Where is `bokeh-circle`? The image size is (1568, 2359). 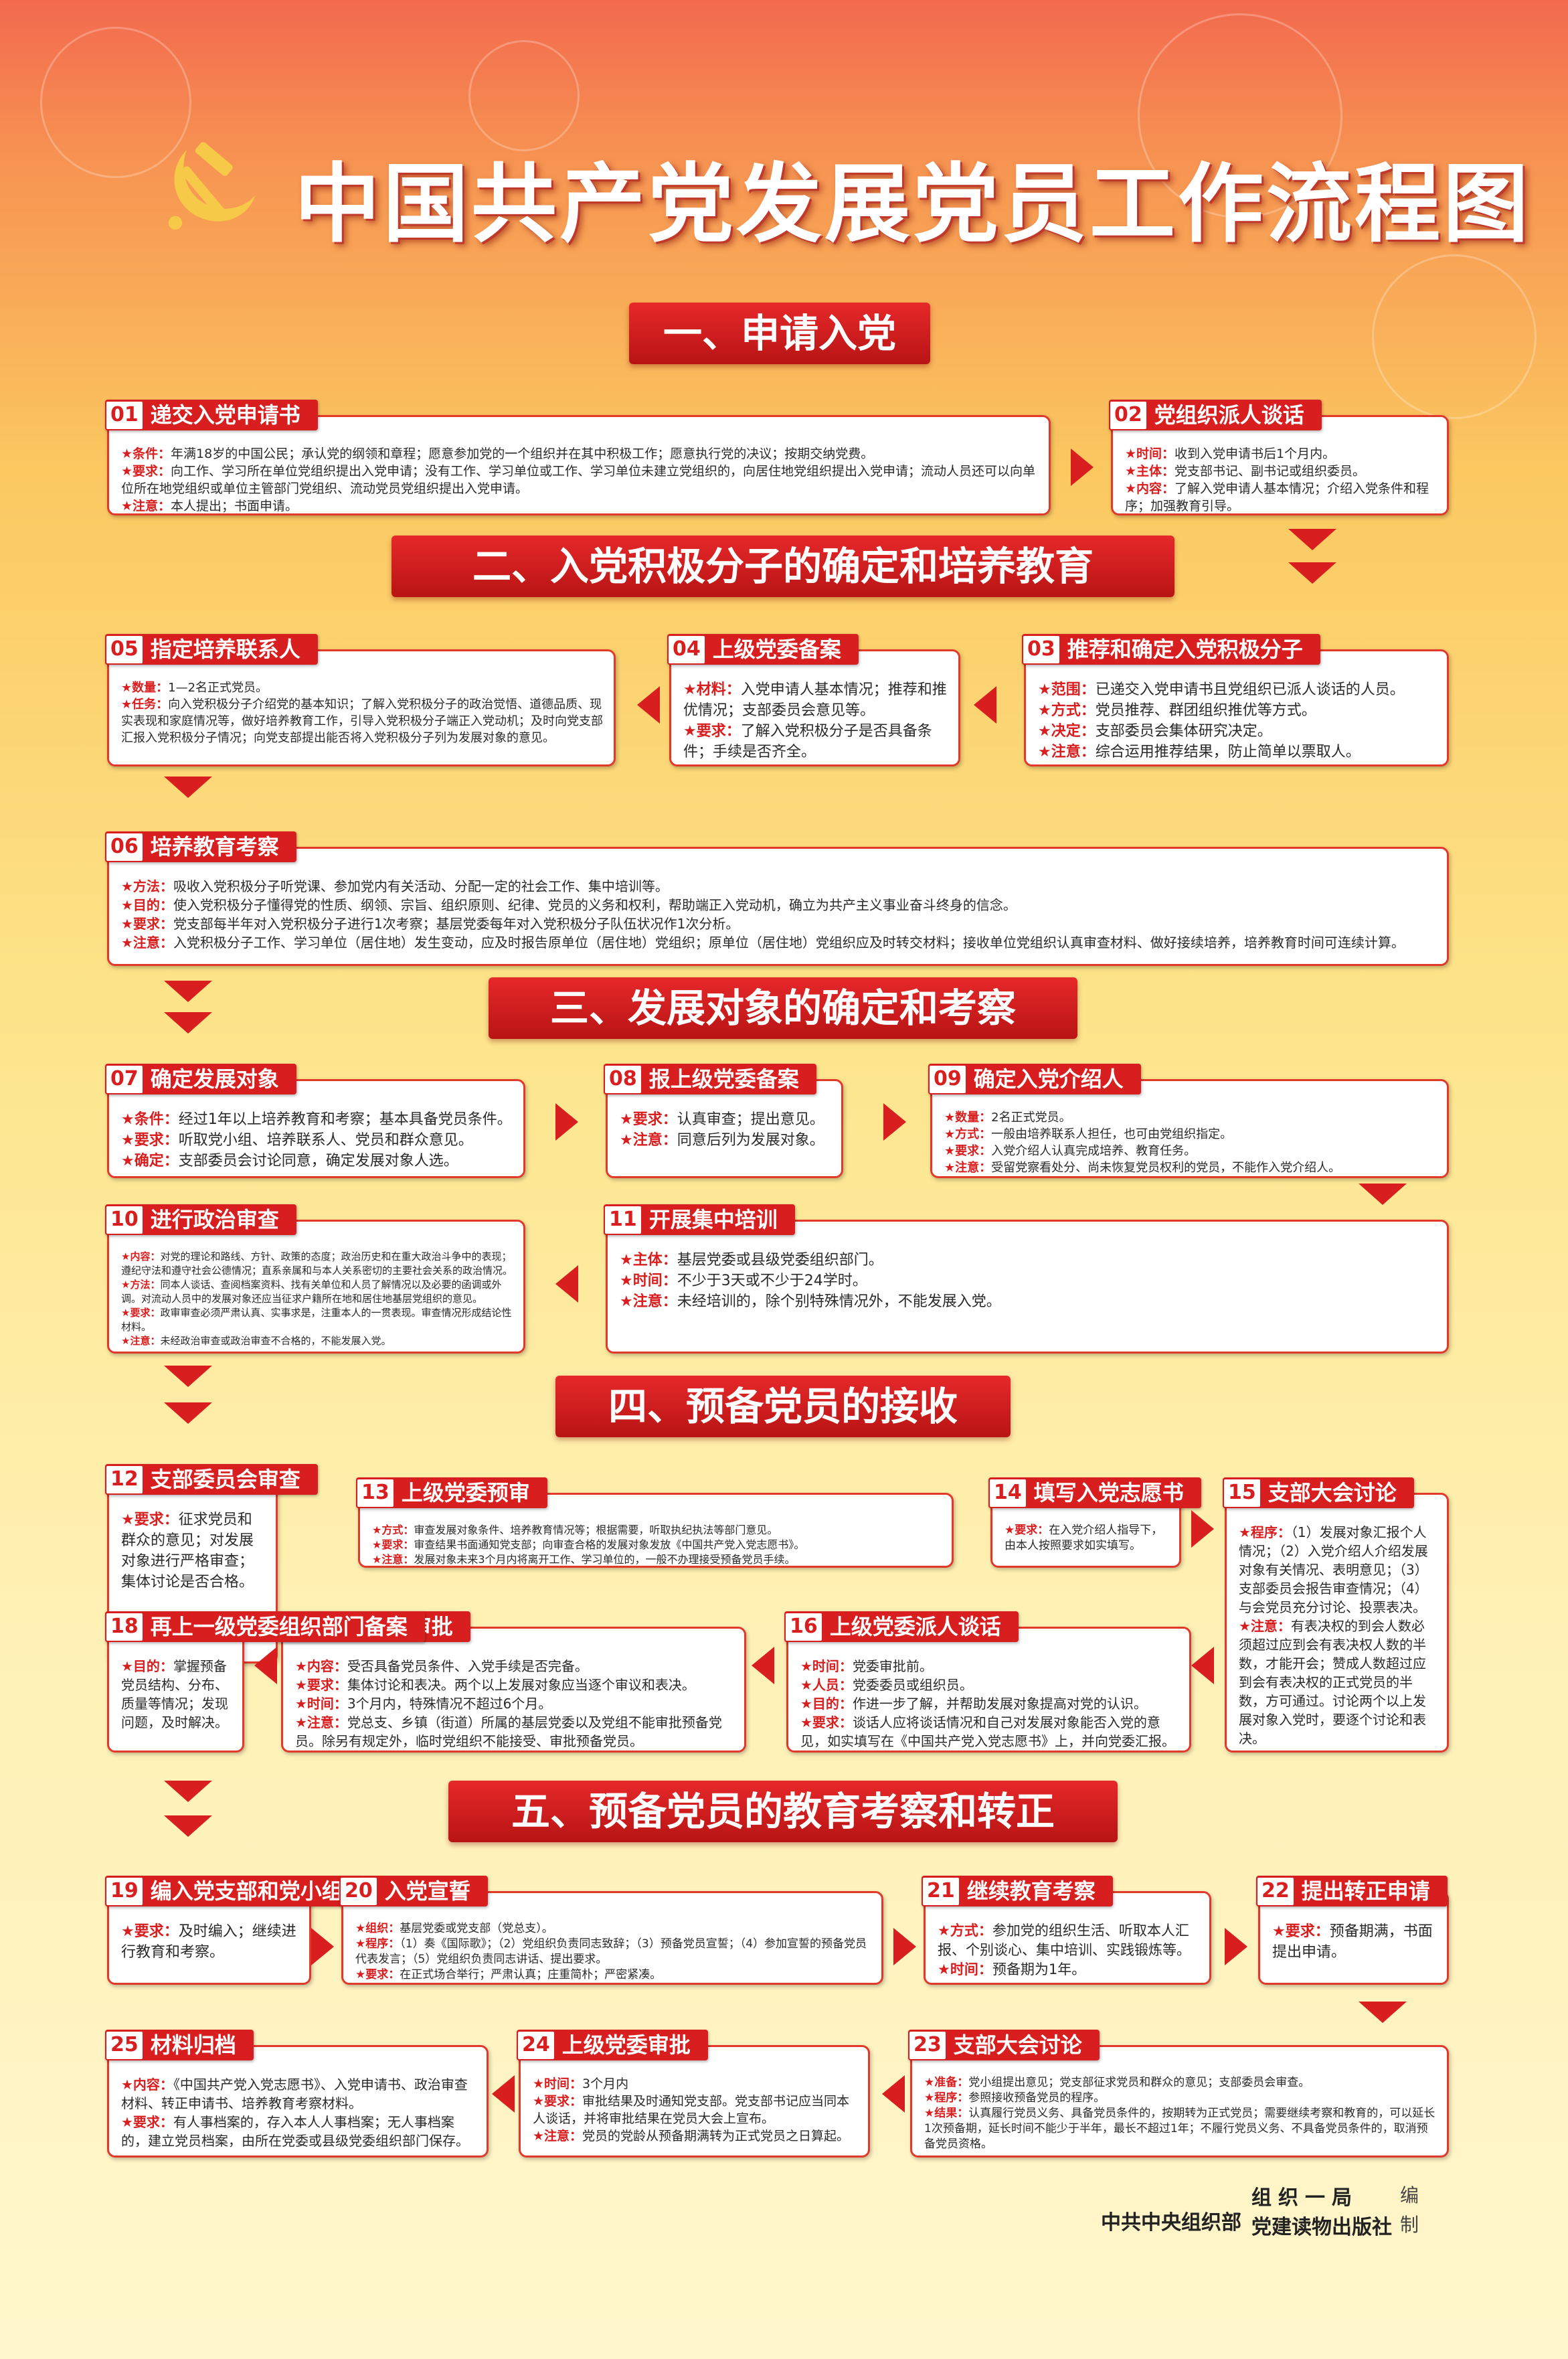
bokeh-circle is located at coordinates (1454, 336).